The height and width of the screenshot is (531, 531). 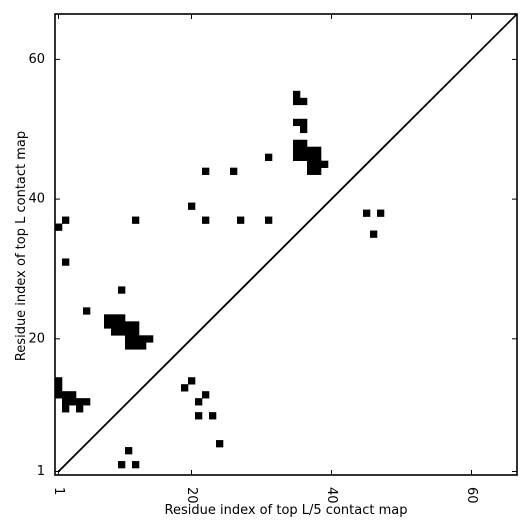 I want to click on y-tick-label: 40, so click(x=36, y=199).